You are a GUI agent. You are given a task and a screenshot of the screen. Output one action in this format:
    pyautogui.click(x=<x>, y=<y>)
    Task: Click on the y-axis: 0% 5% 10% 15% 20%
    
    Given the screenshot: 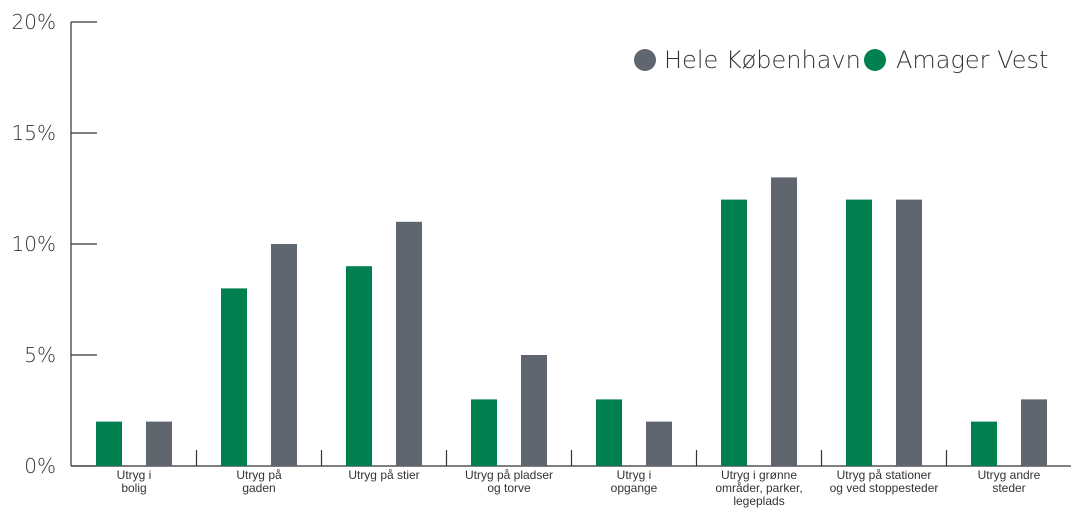 What is the action you would take?
    pyautogui.click(x=54, y=244)
    